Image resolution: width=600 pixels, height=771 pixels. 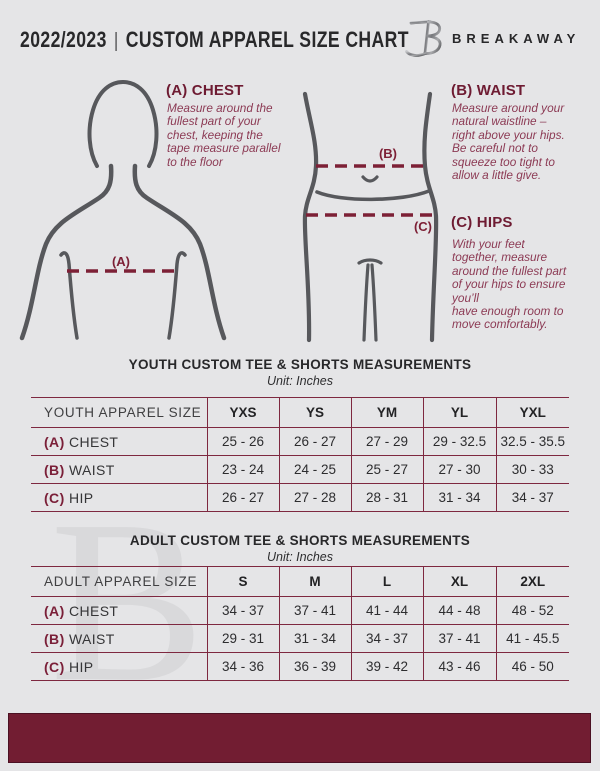 I want to click on hips-marker-label: (C), so click(x=423, y=226).